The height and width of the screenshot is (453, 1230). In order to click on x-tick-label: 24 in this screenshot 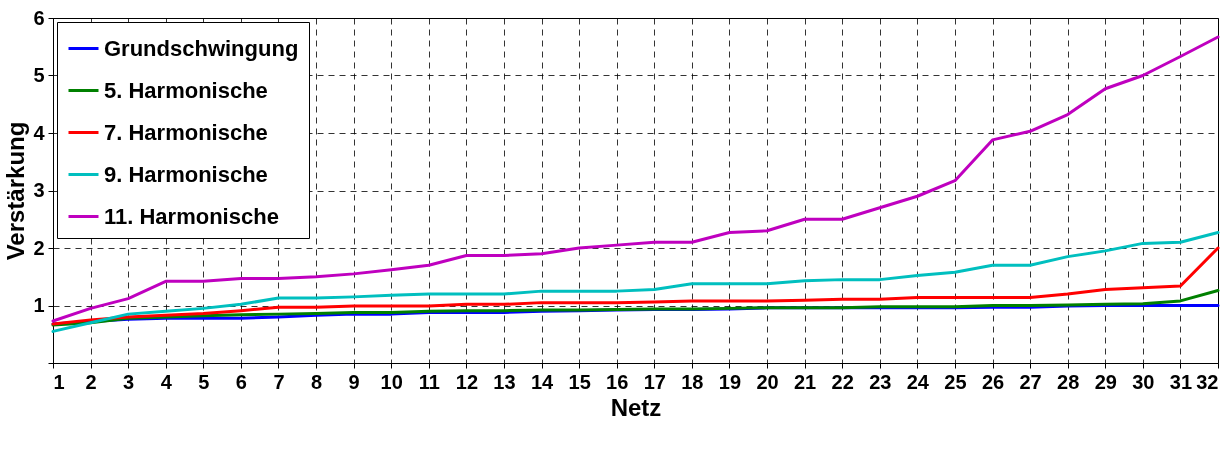, I will do `click(918, 381)`.